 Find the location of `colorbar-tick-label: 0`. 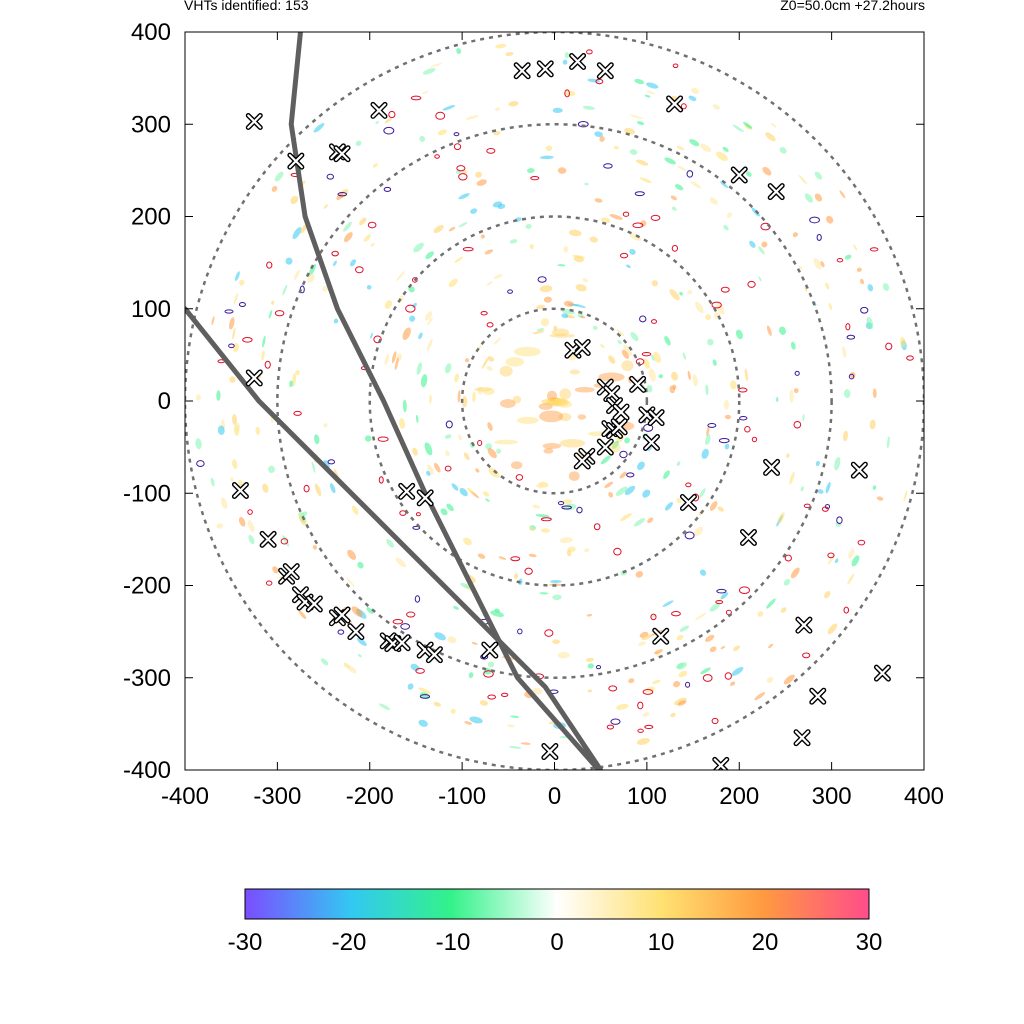

colorbar-tick-label: 0 is located at coordinates (556, 942).